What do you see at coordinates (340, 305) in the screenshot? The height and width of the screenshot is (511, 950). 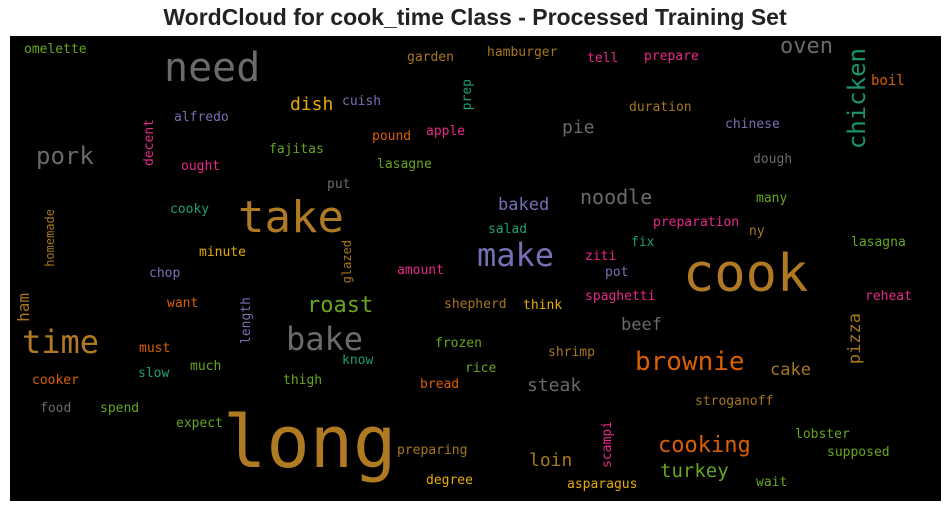 I see `word-roast: roast` at bounding box center [340, 305].